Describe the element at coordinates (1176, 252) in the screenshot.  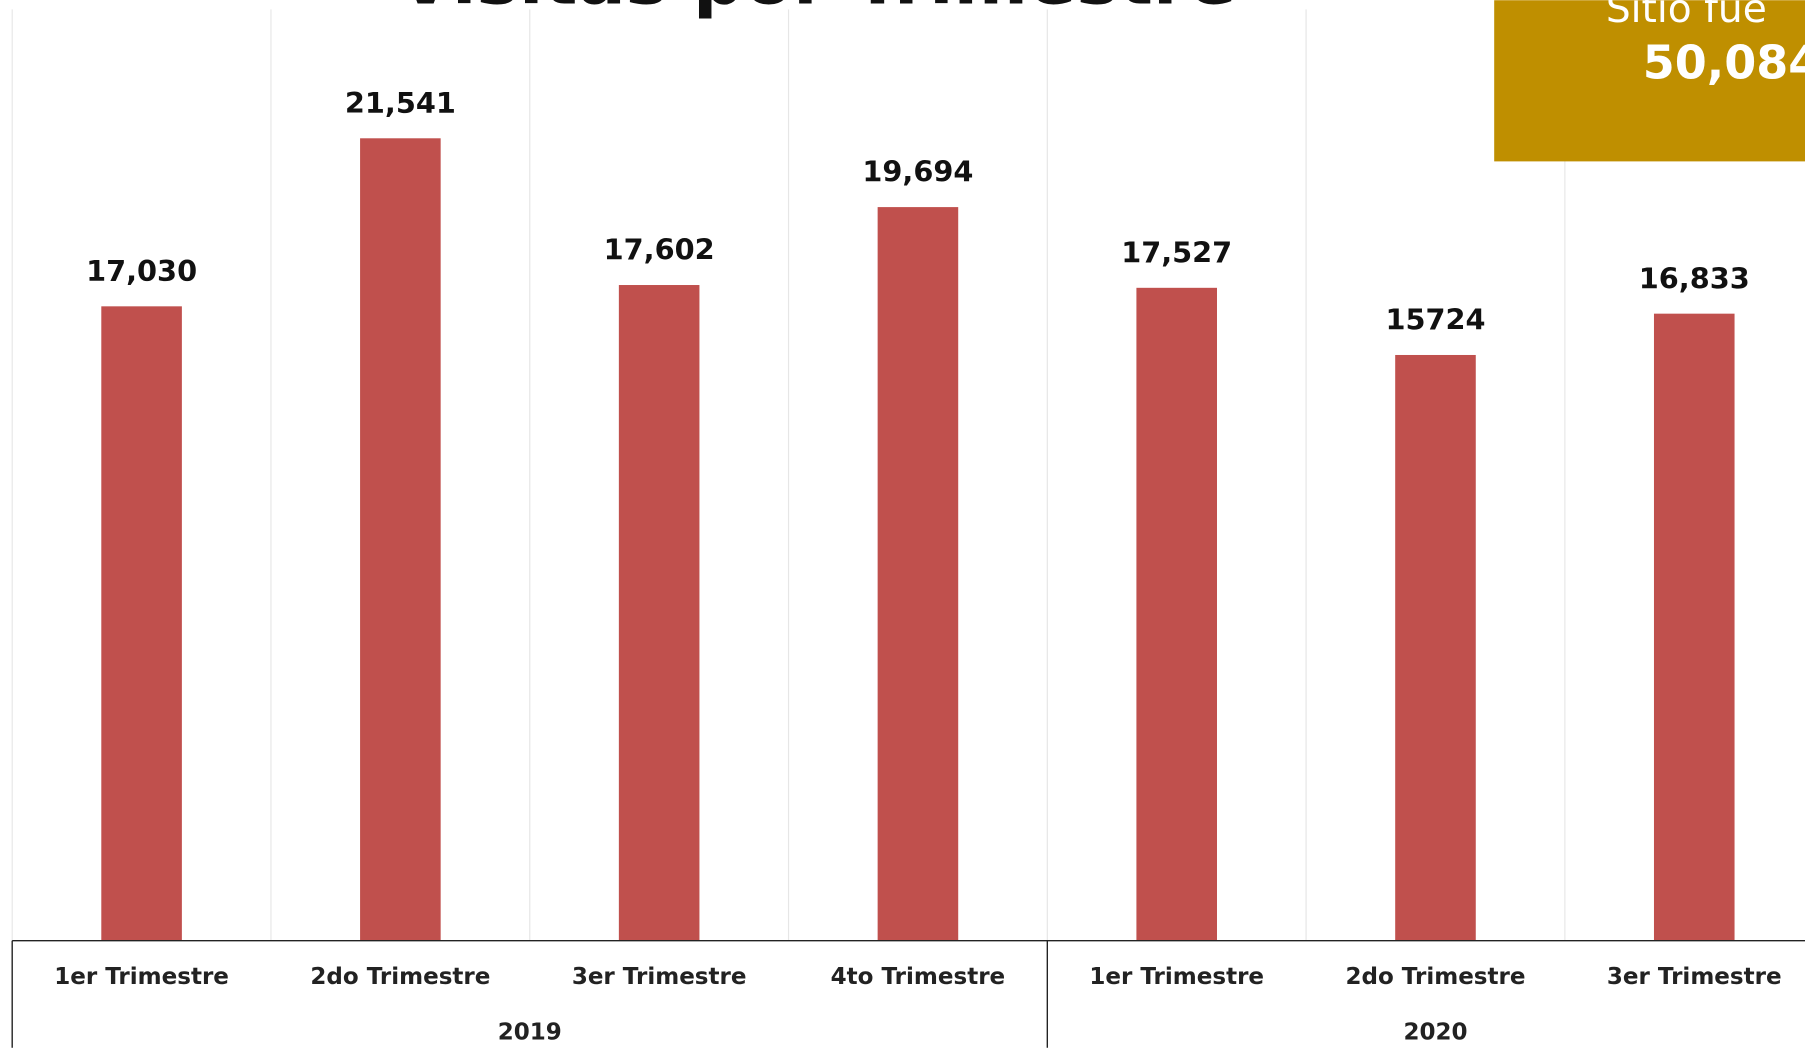
I see `data-label: 17,527` at that location.